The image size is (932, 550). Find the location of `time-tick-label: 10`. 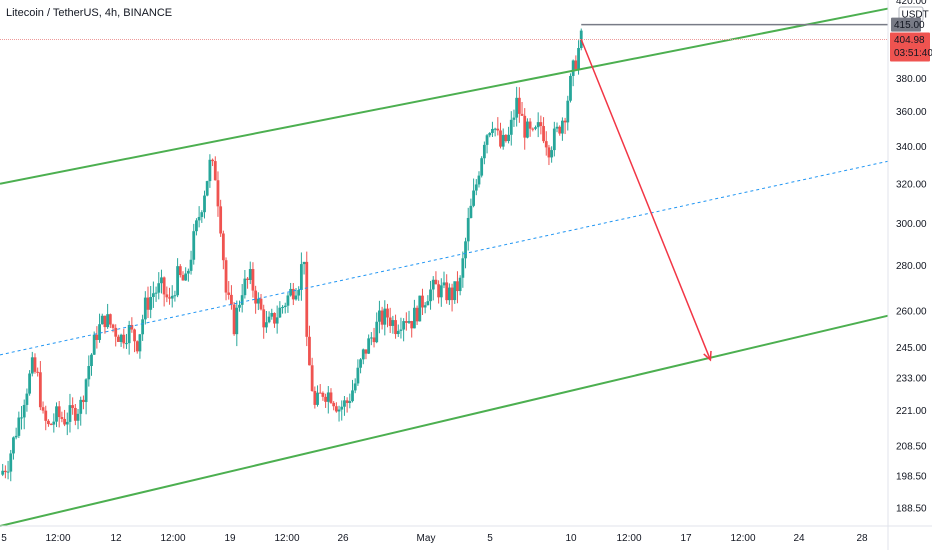

time-tick-label: 10 is located at coordinates (571, 538).